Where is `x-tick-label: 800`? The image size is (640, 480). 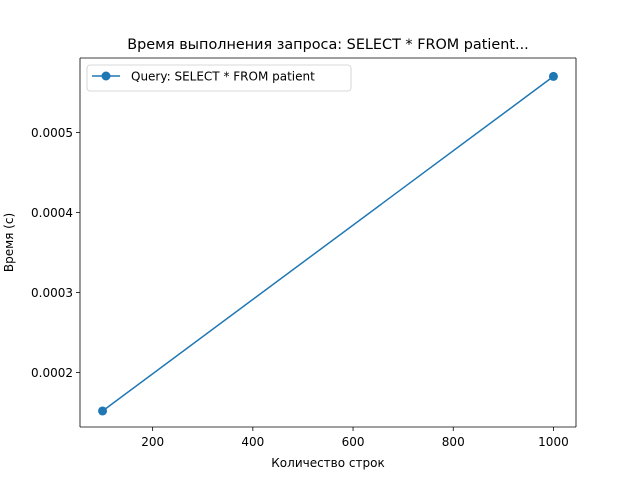
x-tick-label: 800 is located at coordinates (453, 442).